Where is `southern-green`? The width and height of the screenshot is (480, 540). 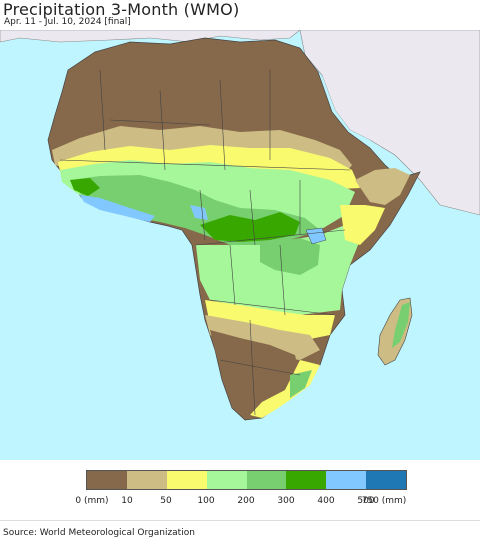
southern-green is located at coordinates (301, 384).